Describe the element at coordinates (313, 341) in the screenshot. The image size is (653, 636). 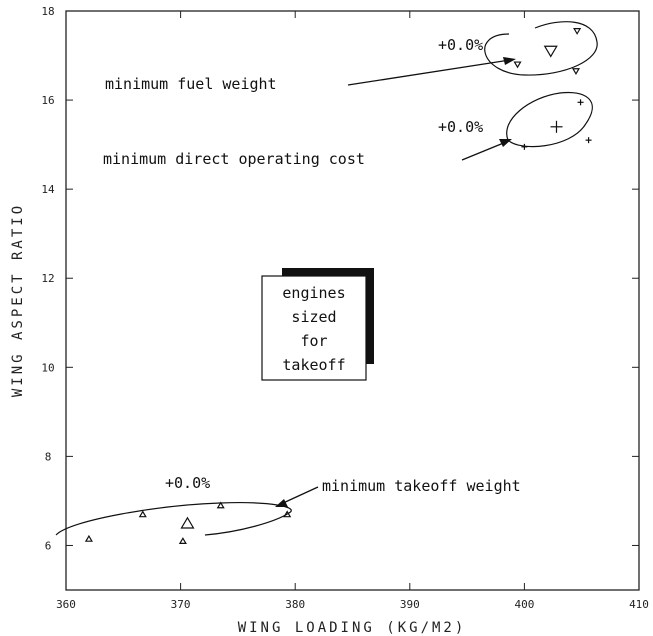
I see `note-line-3: for` at that location.